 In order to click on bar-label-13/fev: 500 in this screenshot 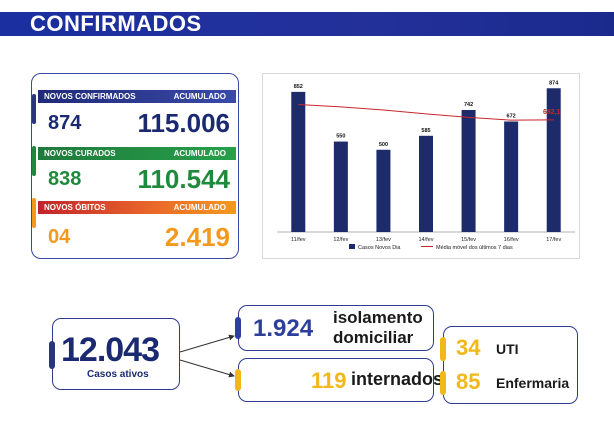, I will do `click(383, 145)`.